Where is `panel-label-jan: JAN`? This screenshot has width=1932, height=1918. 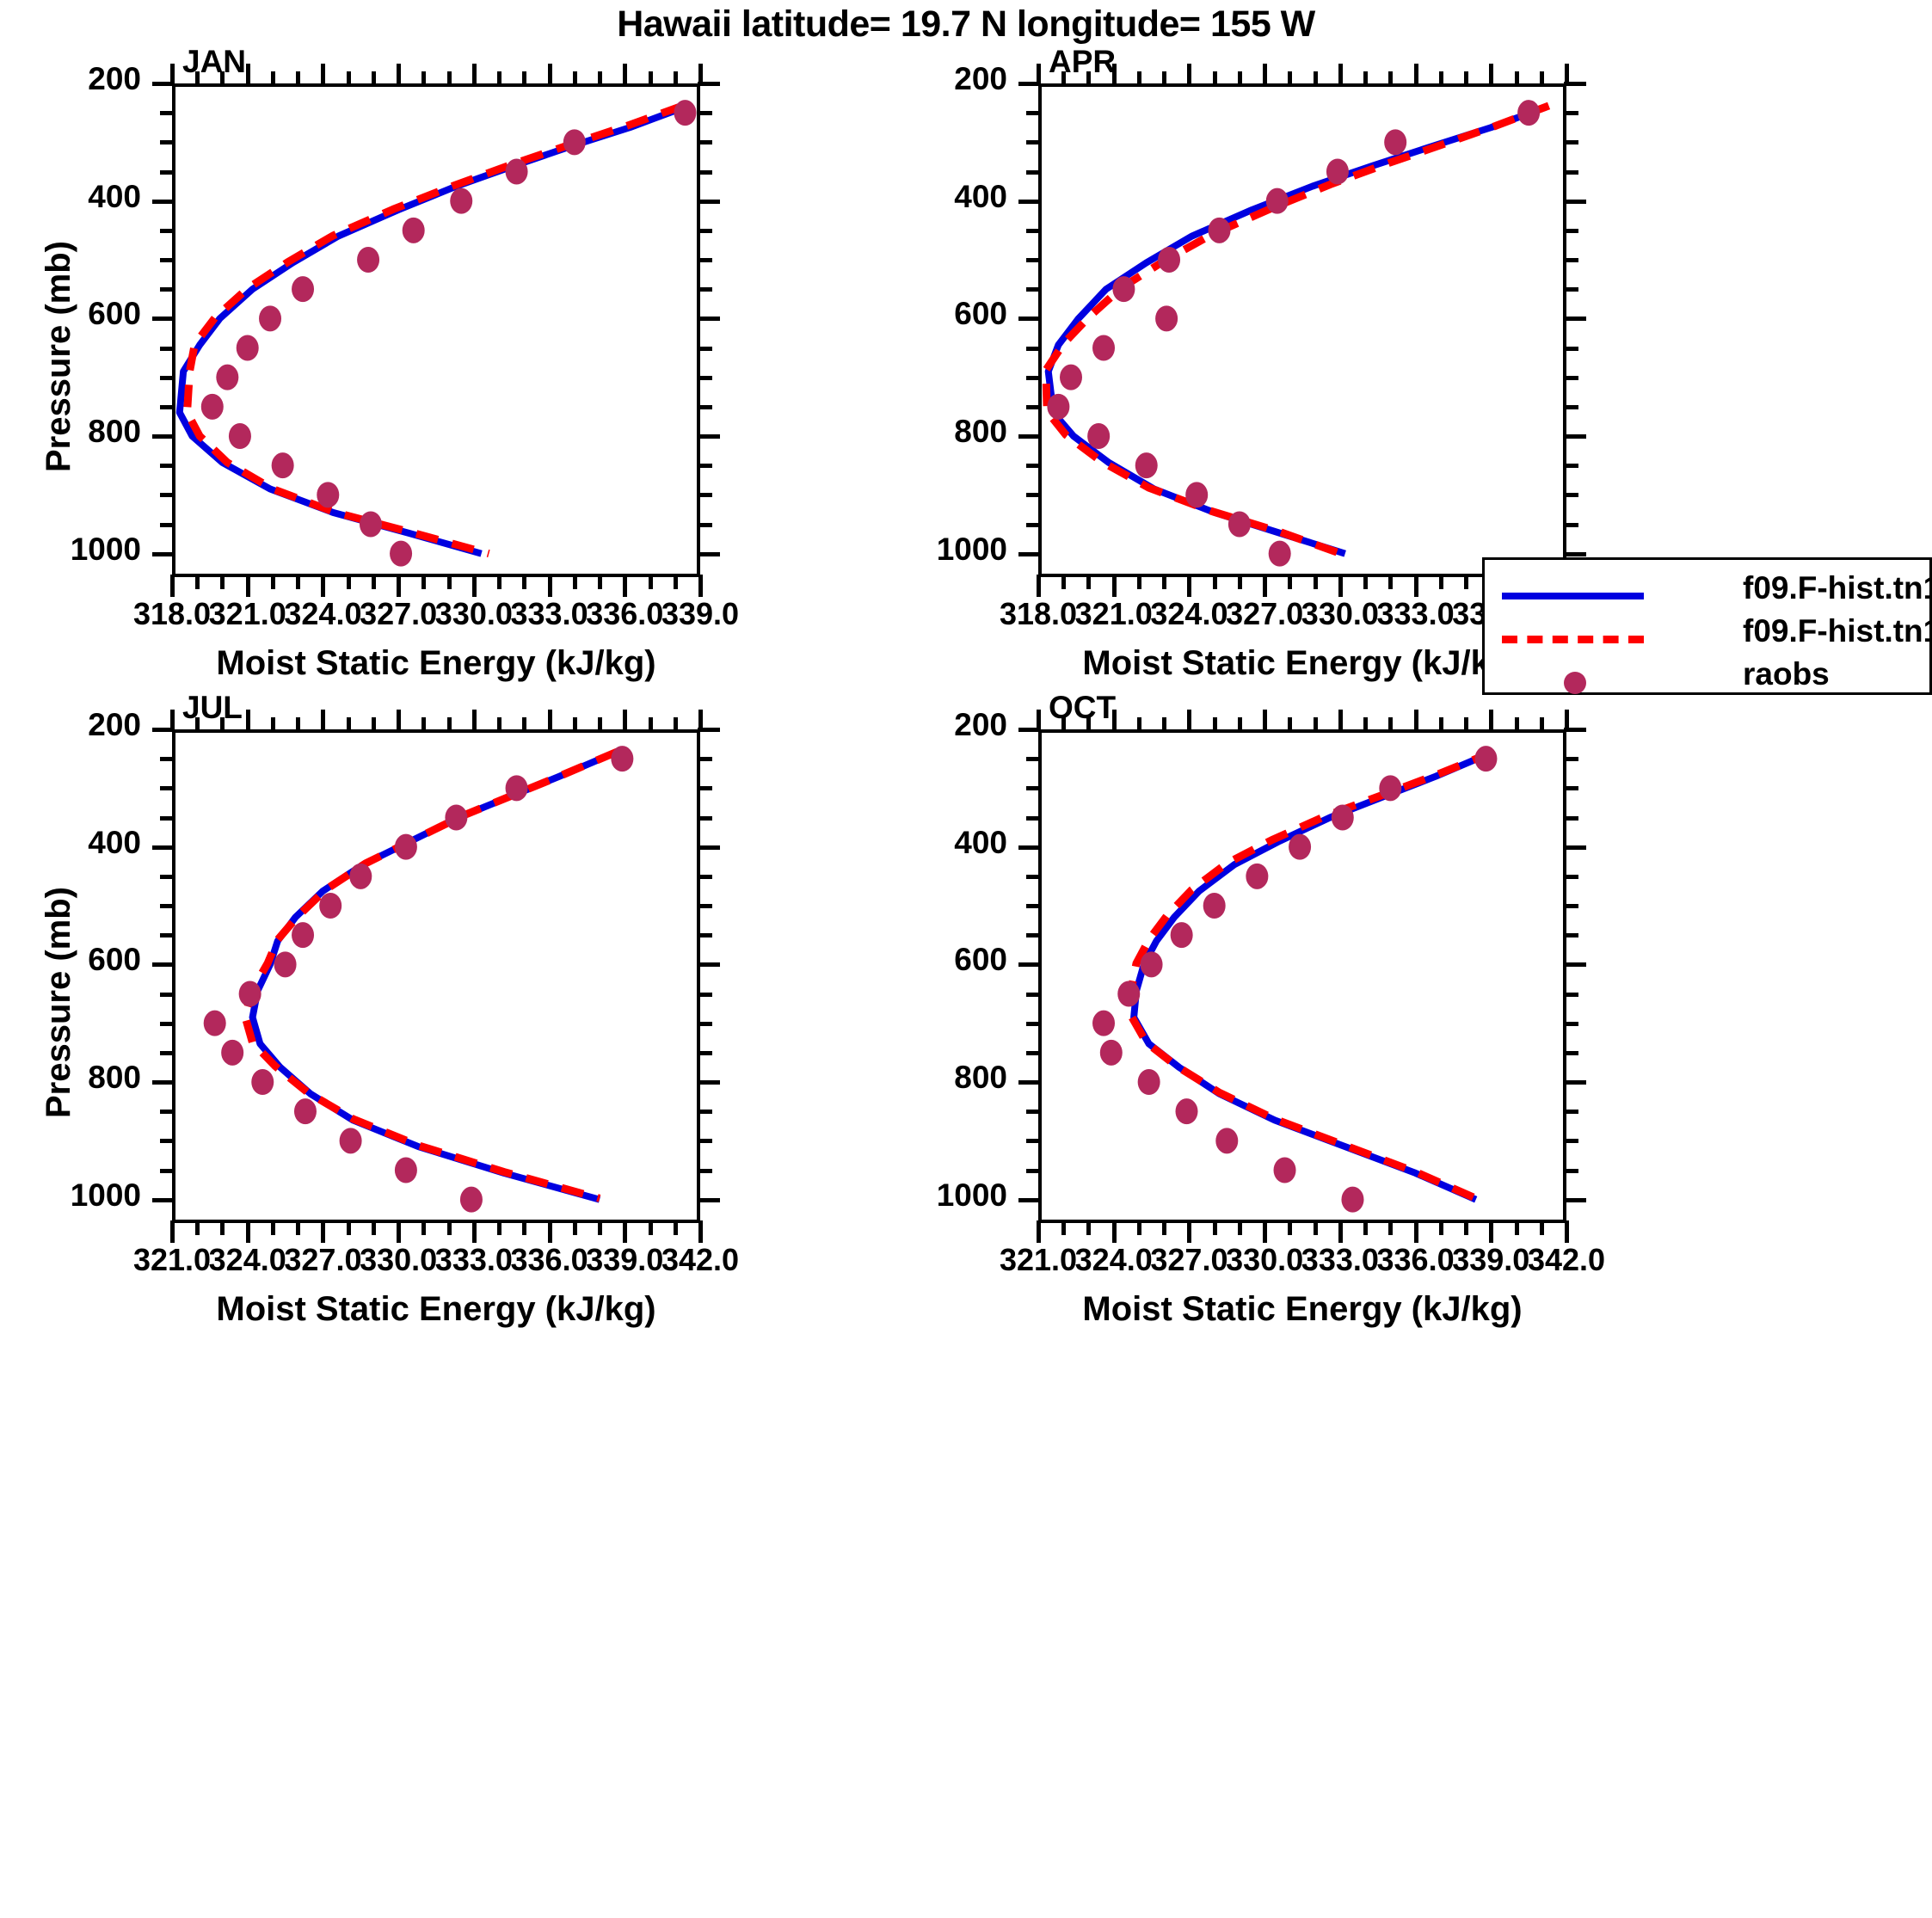 panel-label-jan: JAN is located at coordinates (215, 61).